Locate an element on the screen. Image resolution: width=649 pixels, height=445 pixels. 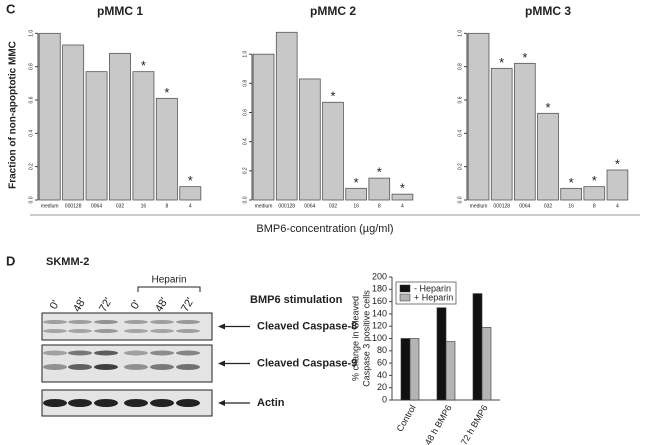
lane-label: 72' is located at coordinates (188, 305).